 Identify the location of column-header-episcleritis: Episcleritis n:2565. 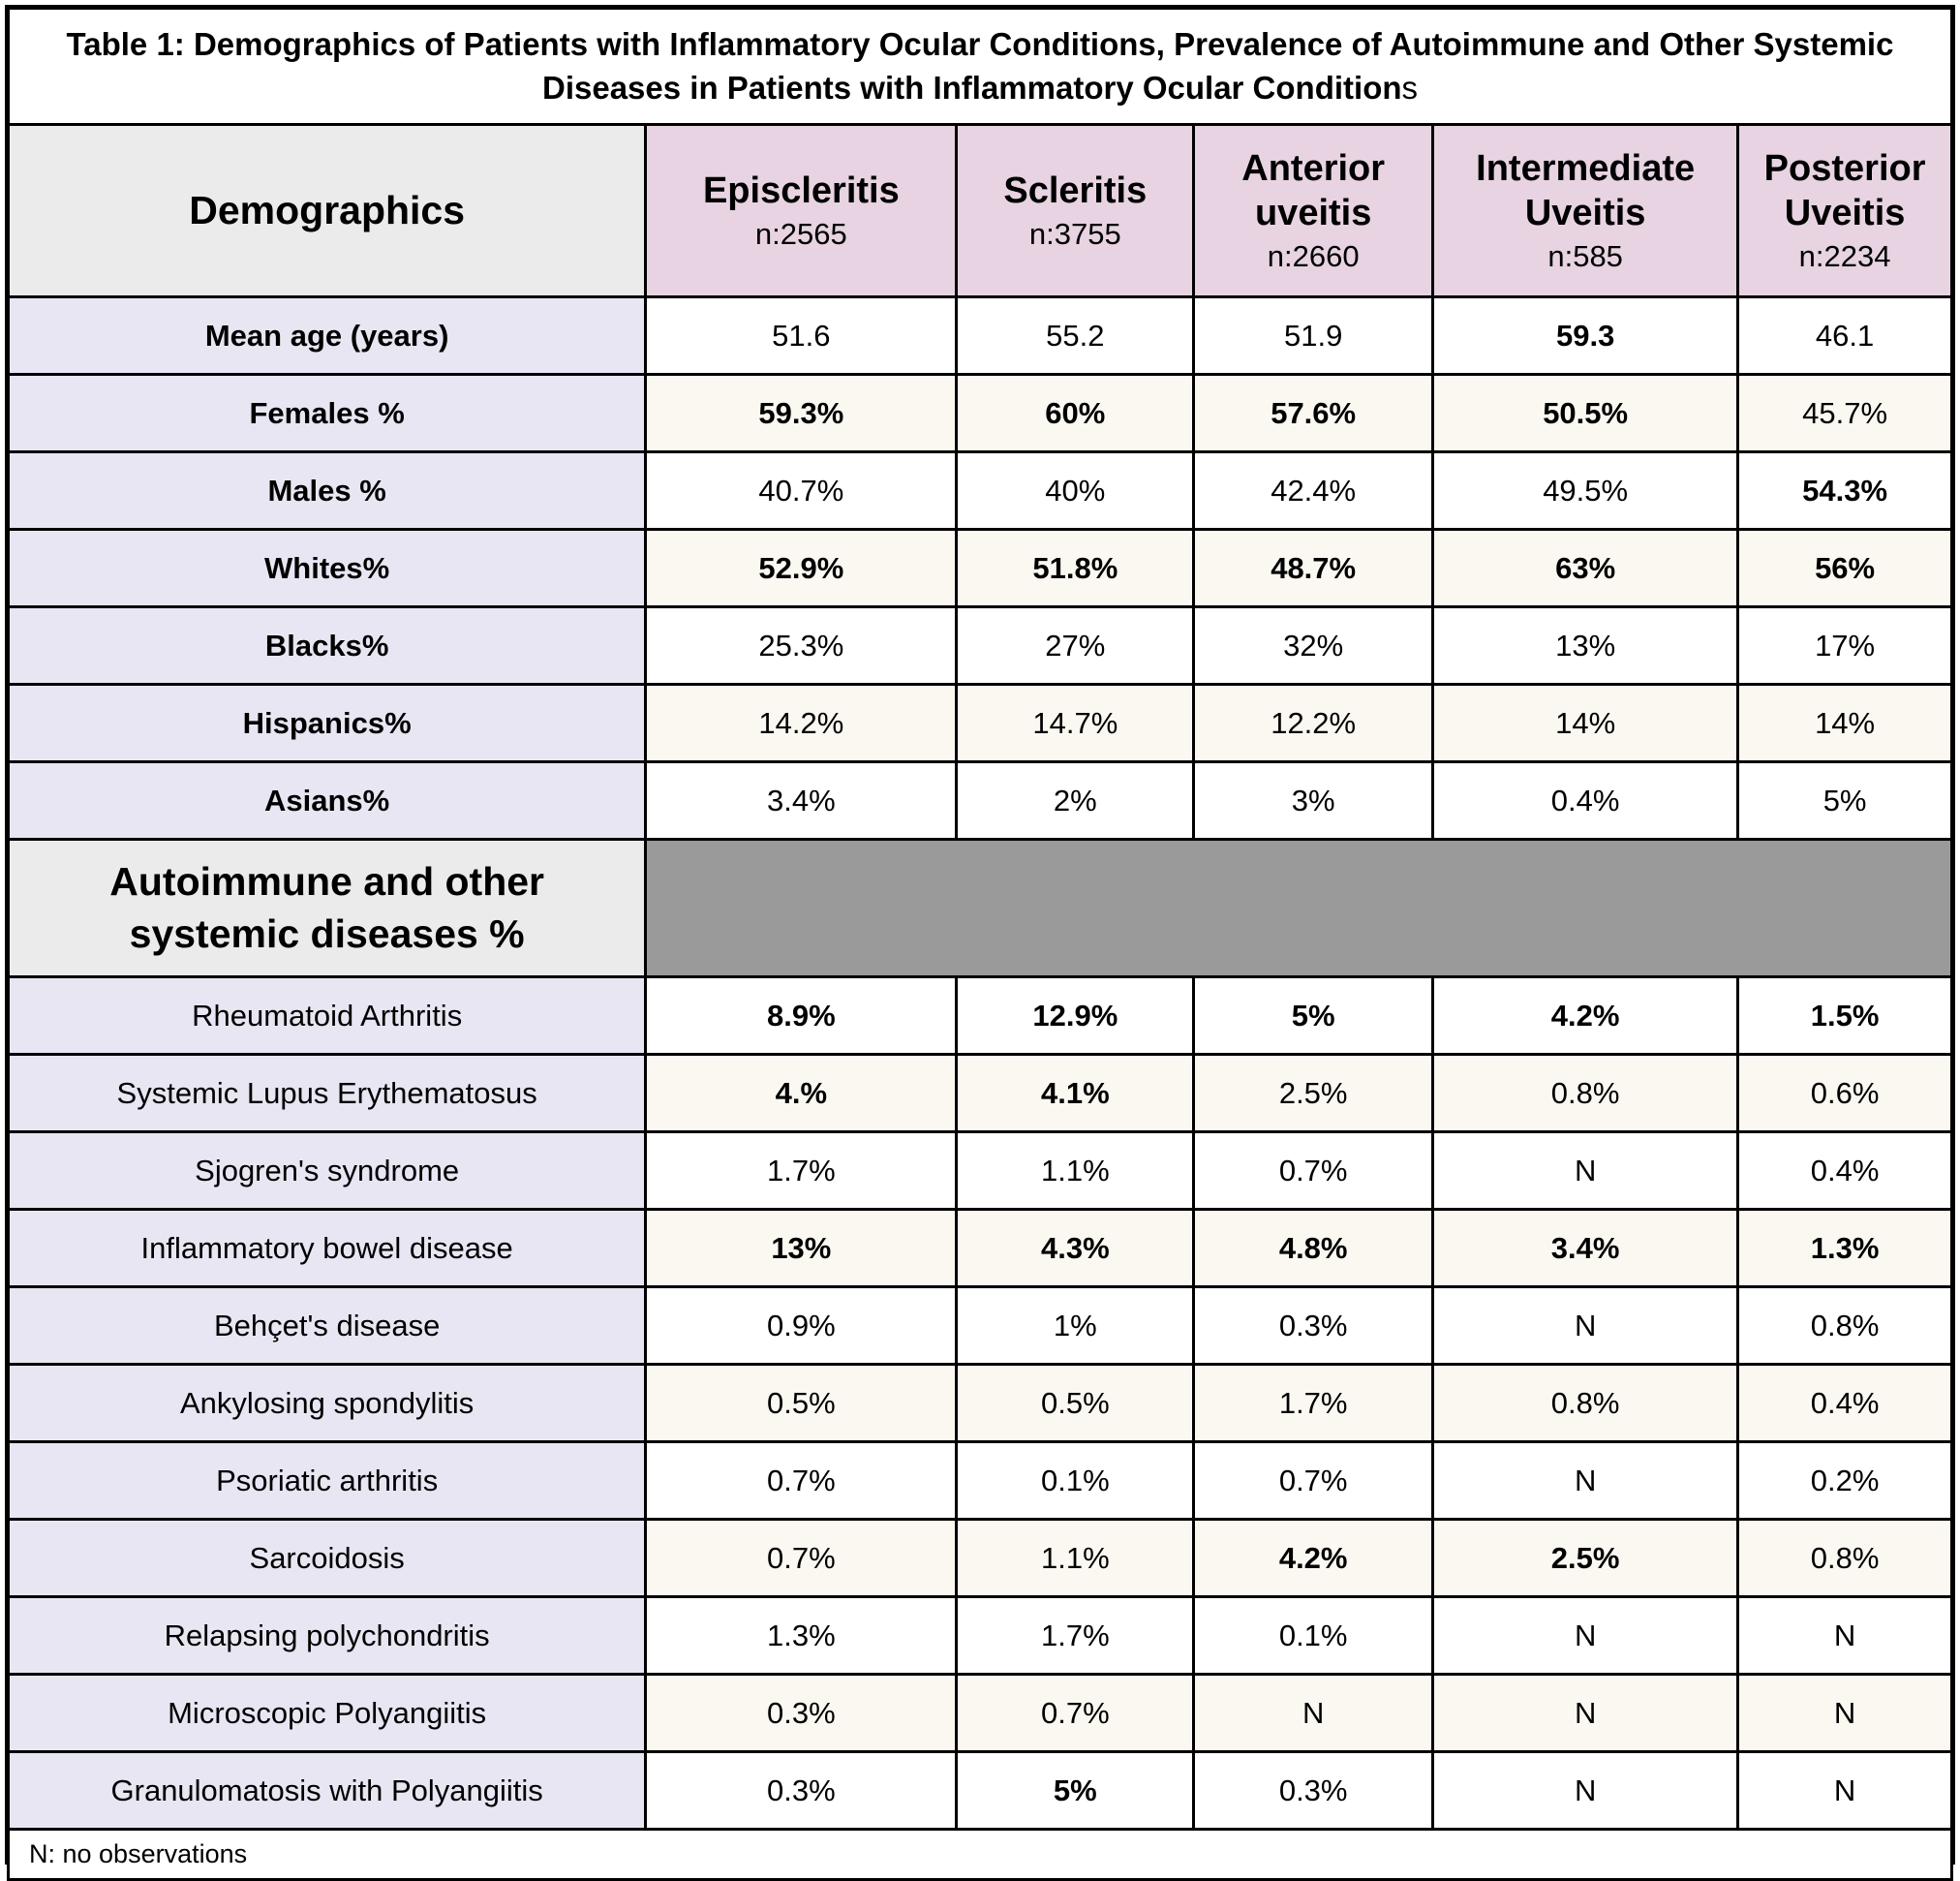
(801, 210).